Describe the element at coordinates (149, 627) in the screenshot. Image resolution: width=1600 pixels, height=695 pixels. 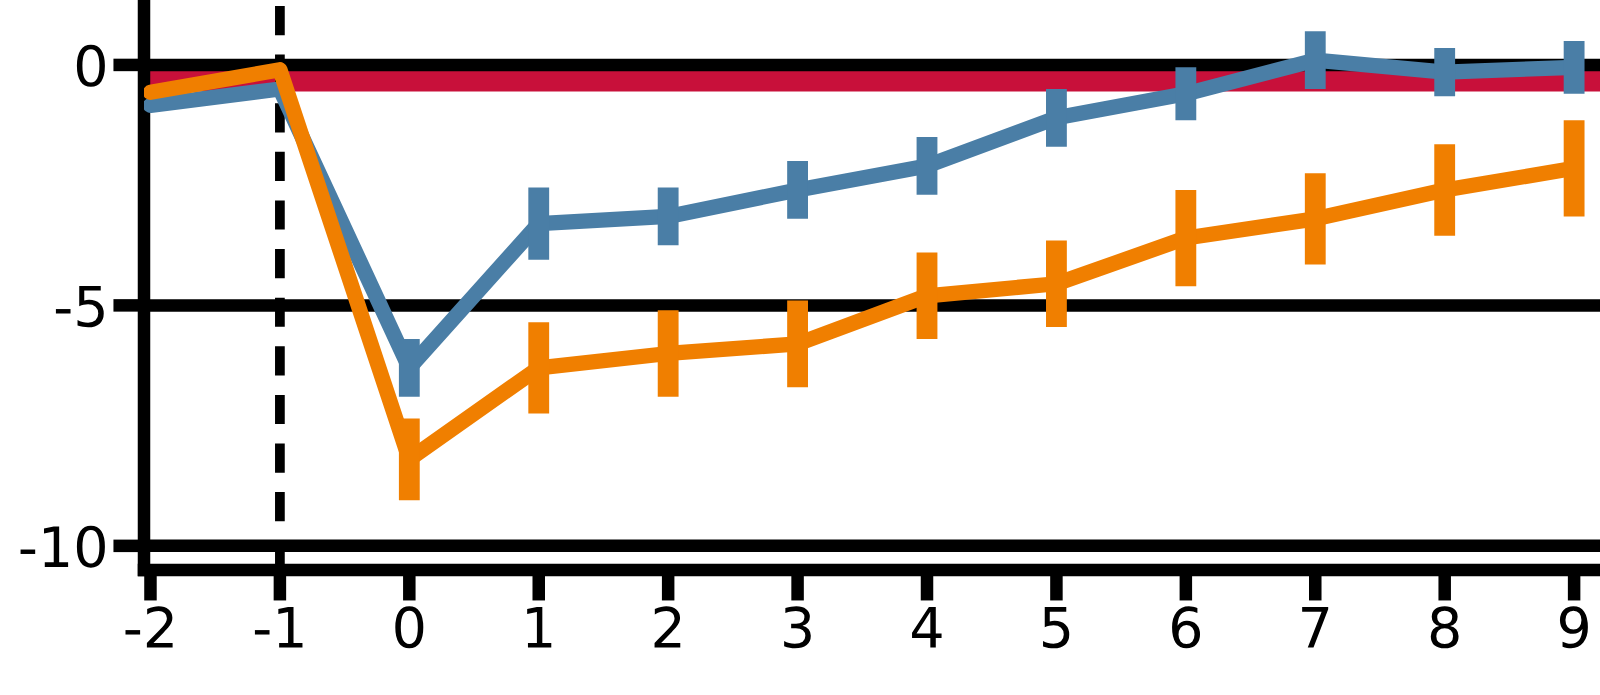
I see `x-tick-label: -2` at that location.